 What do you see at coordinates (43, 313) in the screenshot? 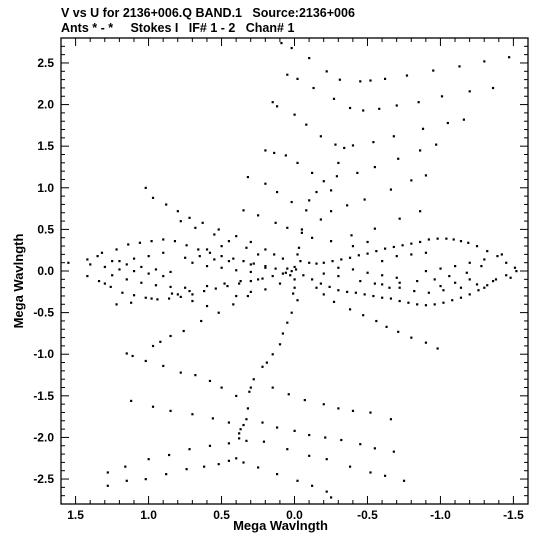
I see `y-tick-label: -0.5` at bounding box center [43, 313].